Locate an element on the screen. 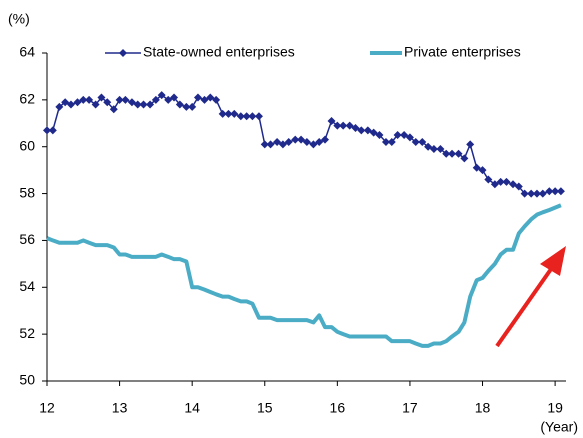 The image size is (583, 438). annotation-arrow is located at coordinates (530, 297).